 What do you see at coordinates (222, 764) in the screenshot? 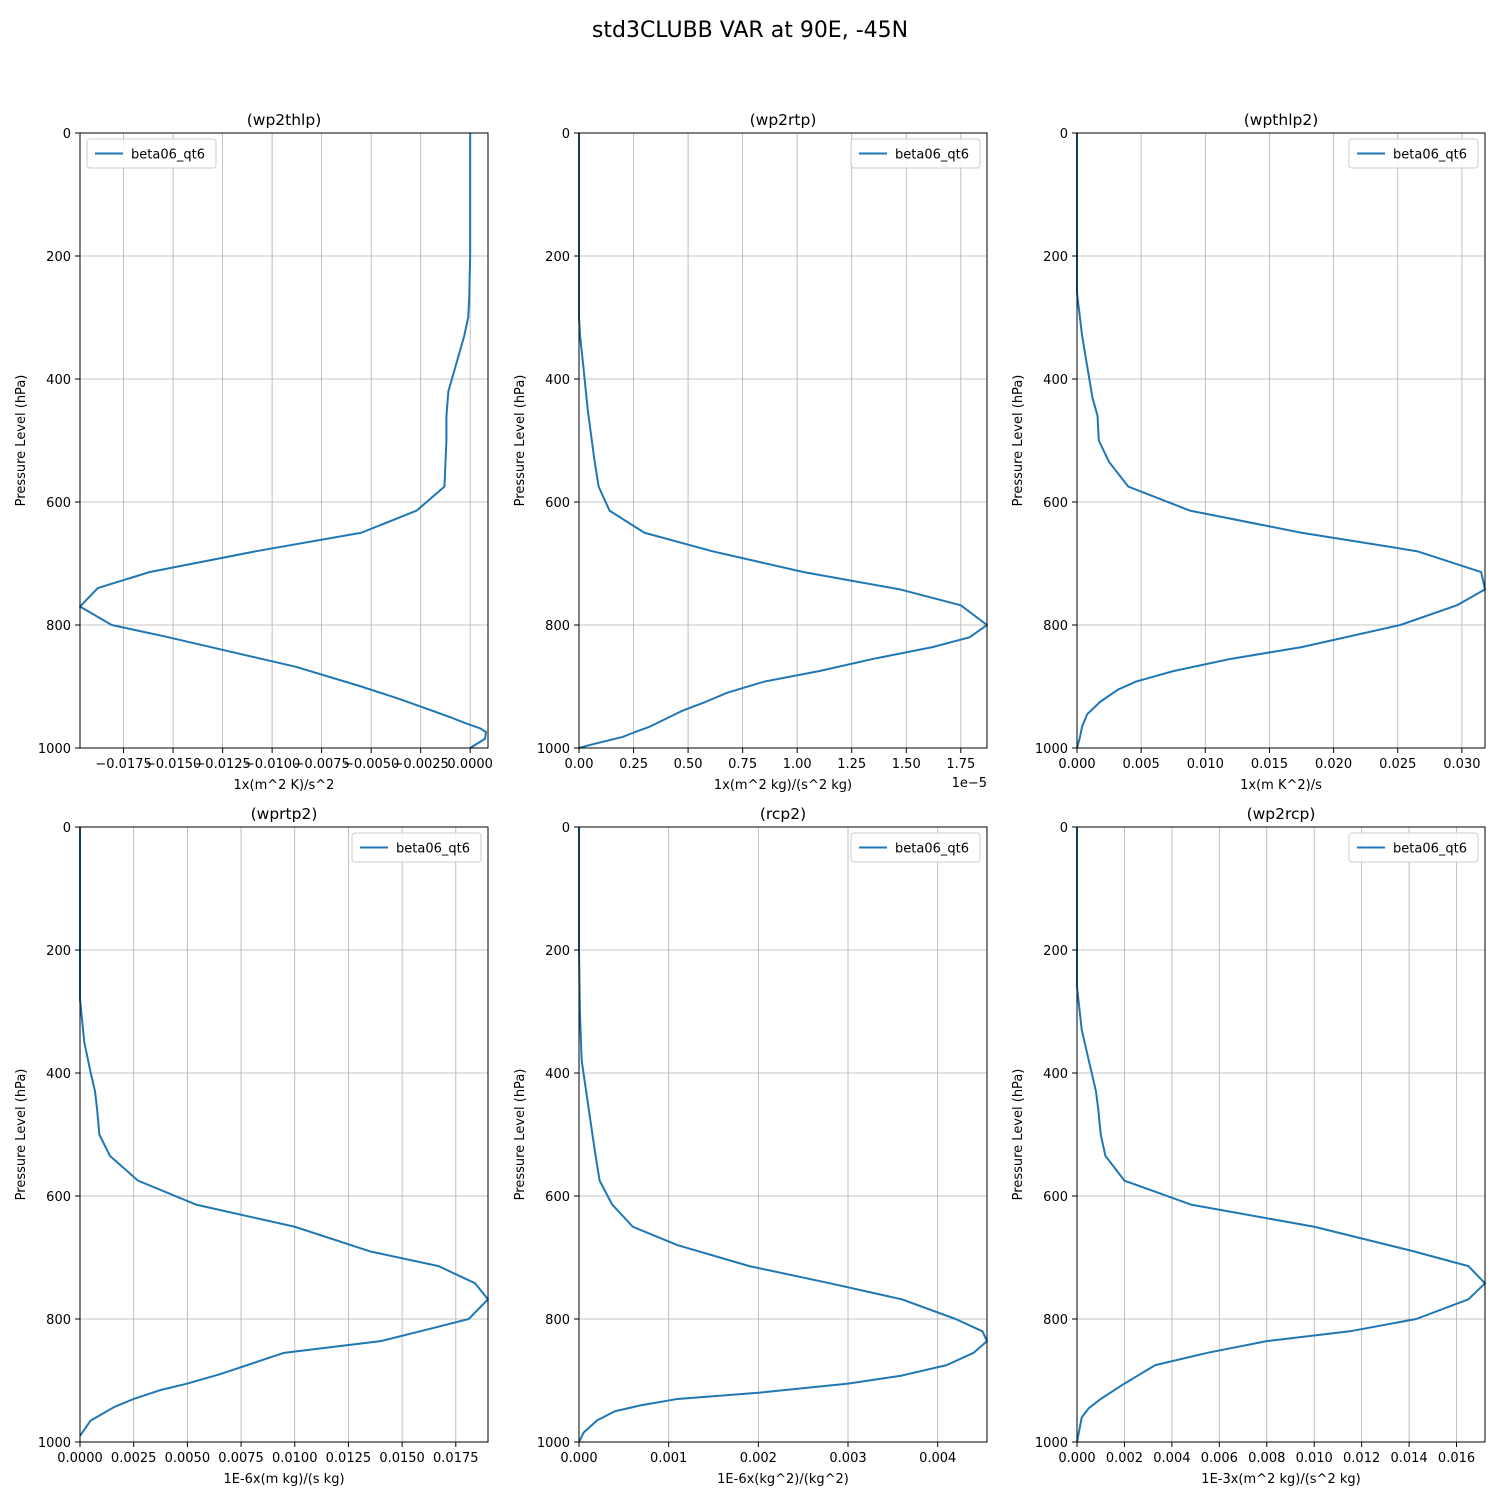
I see `x-tick-label: −0.0125` at bounding box center [222, 764].